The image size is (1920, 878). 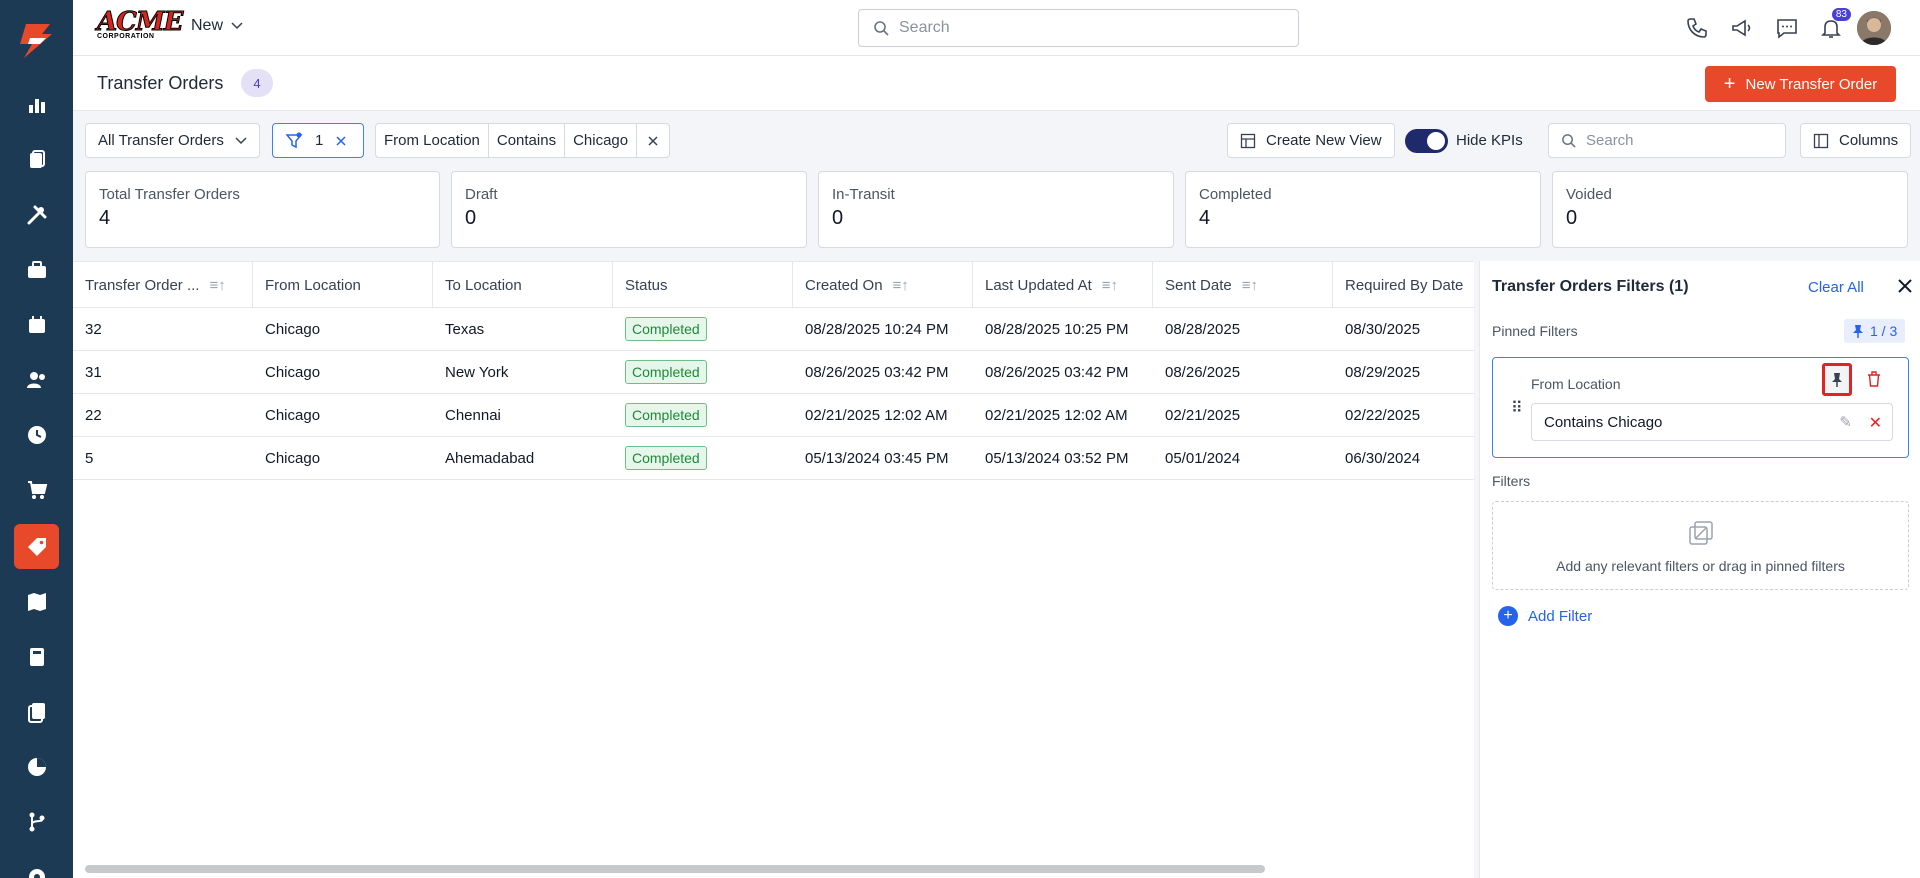 What do you see at coordinates (675, 869) in the screenshot?
I see `scrollbar-thumb` at bounding box center [675, 869].